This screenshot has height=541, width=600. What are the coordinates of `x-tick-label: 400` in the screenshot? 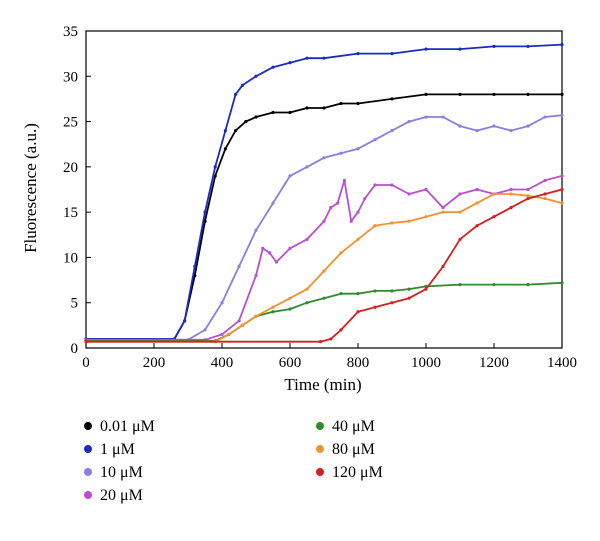 It's located at (222, 363).